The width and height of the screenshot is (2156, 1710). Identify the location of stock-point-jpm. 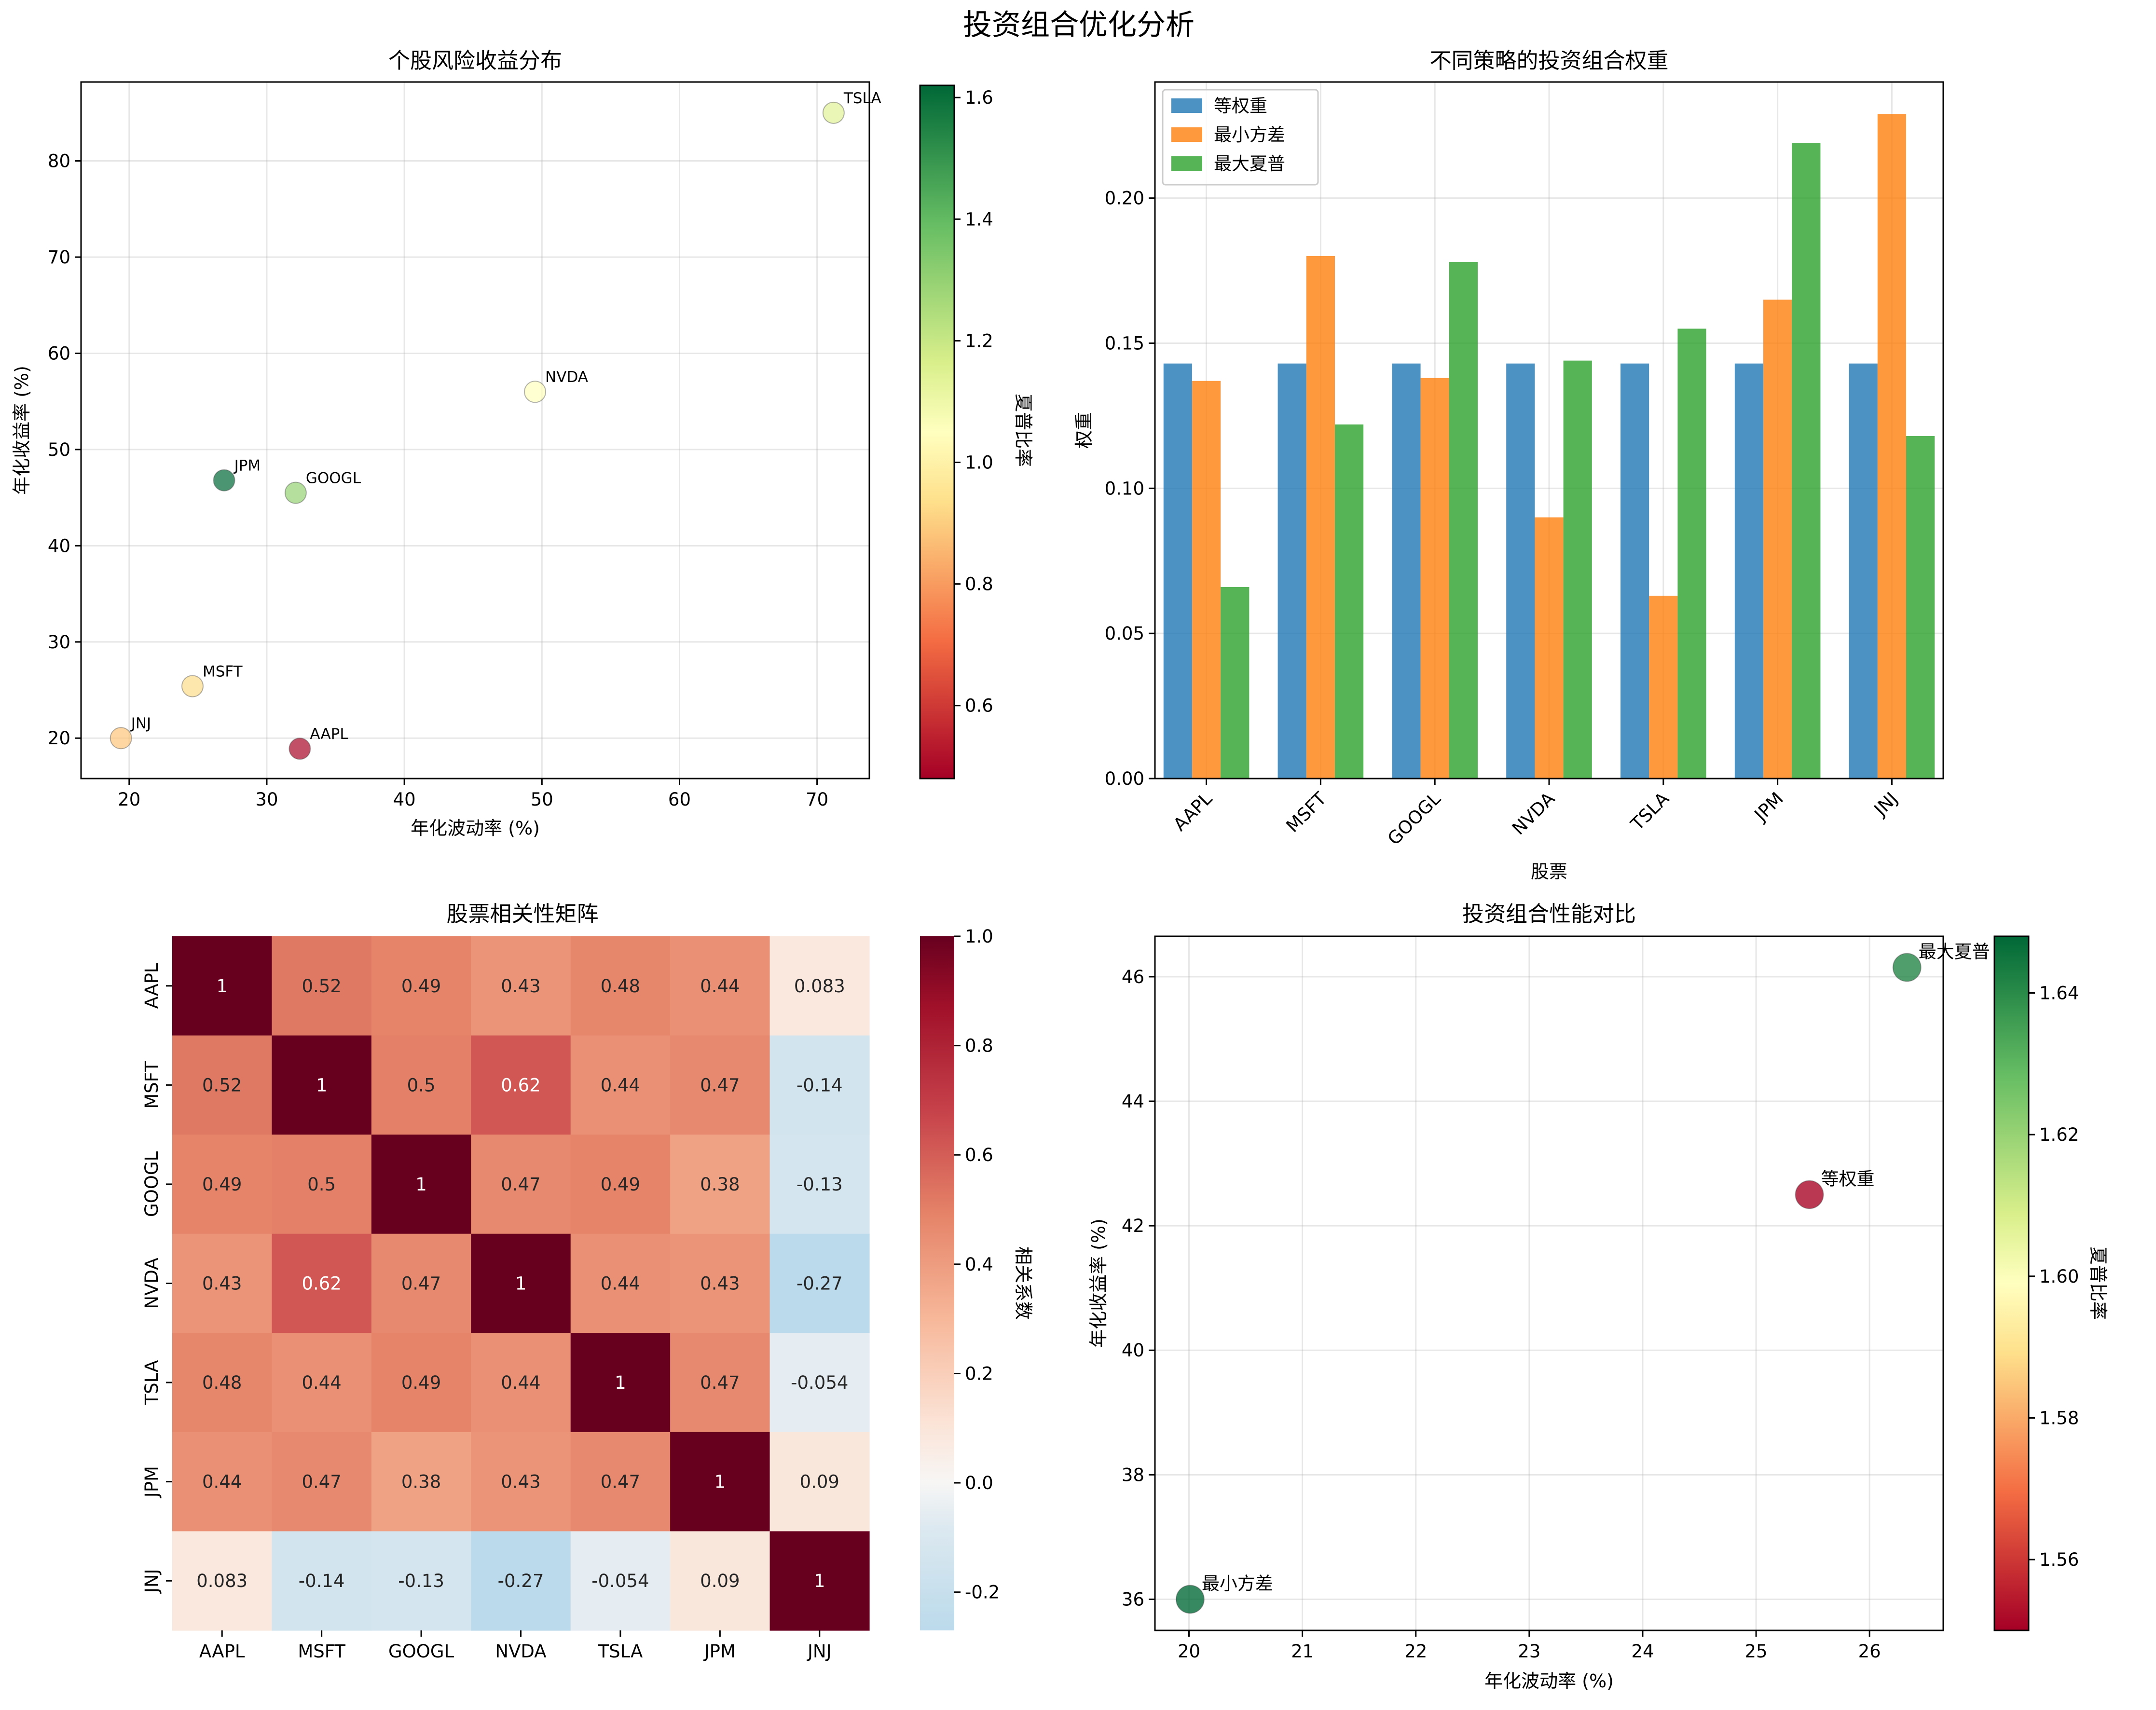
(224, 480).